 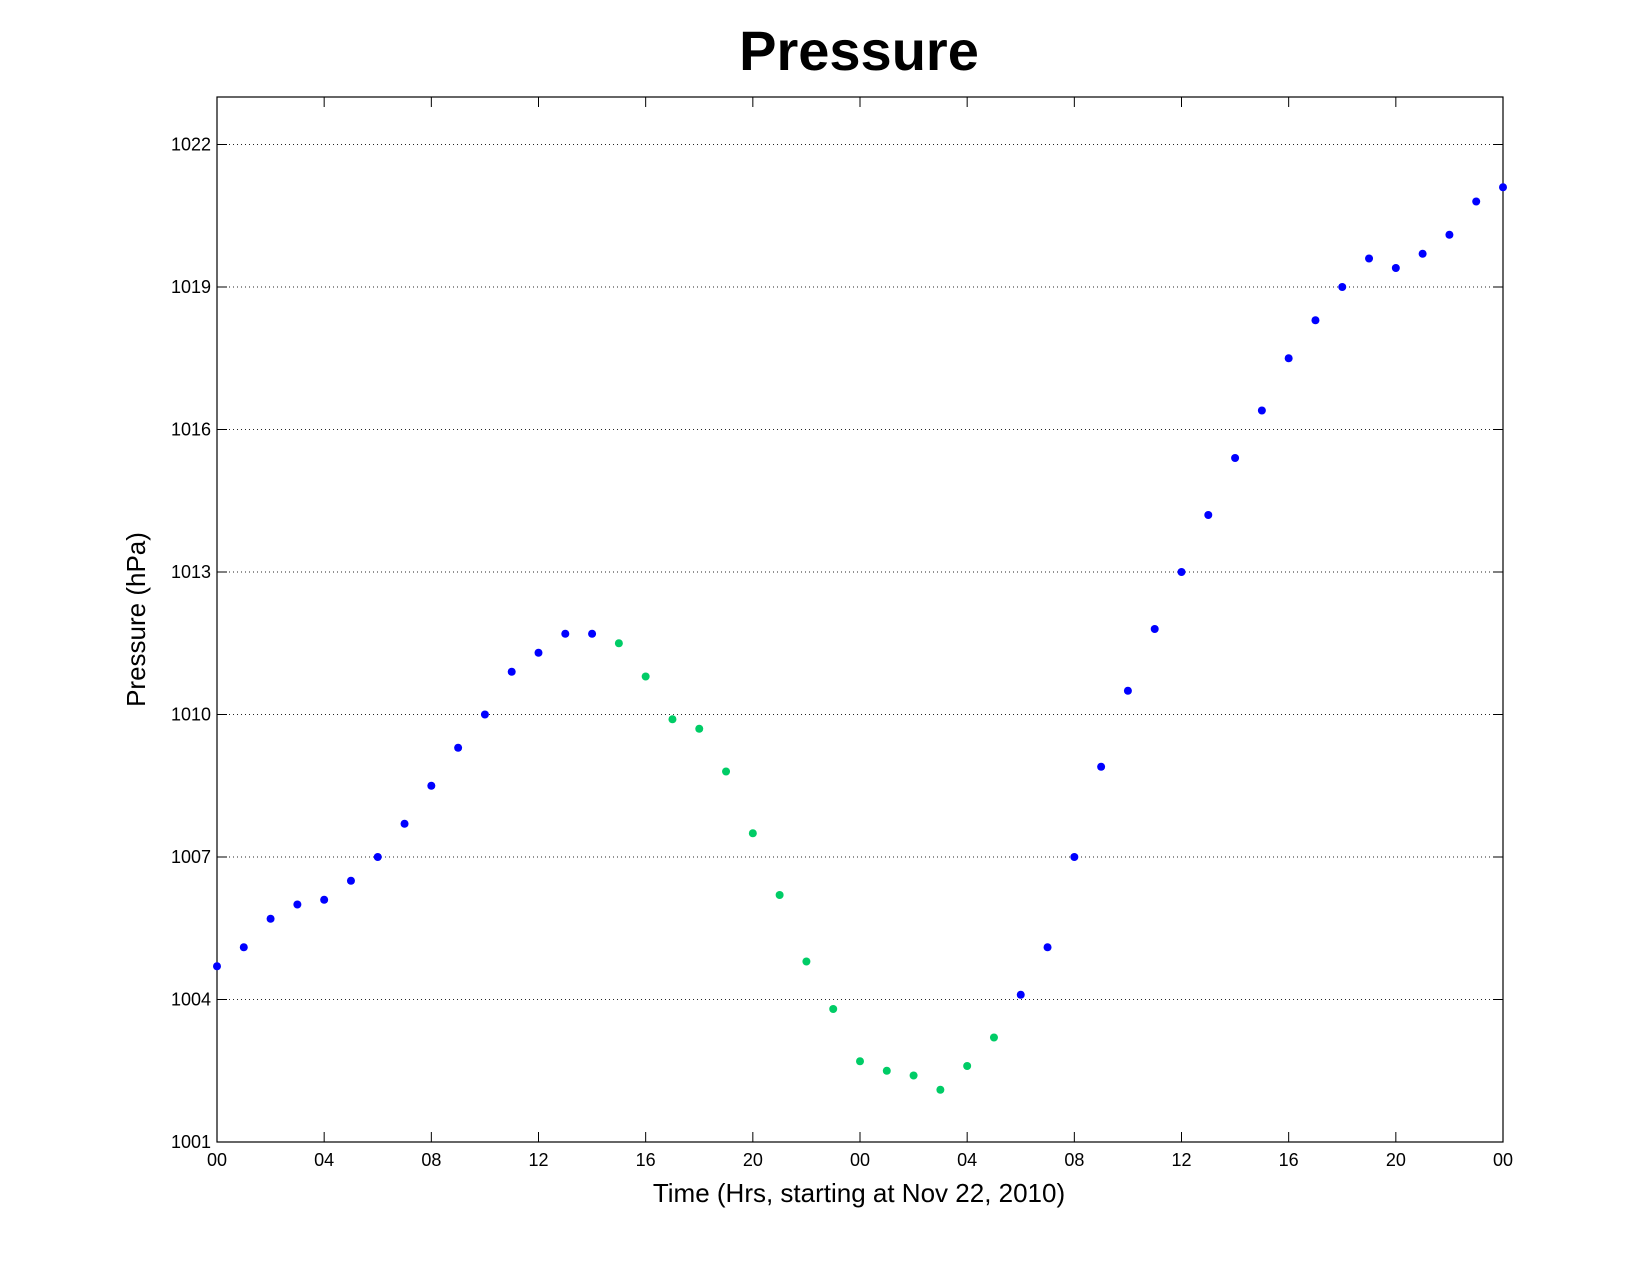 What do you see at coordinates (136, 619) in the screenshot?
I see `y-axis-label: Pressure (hPa)` at bounding box center [136, 619].